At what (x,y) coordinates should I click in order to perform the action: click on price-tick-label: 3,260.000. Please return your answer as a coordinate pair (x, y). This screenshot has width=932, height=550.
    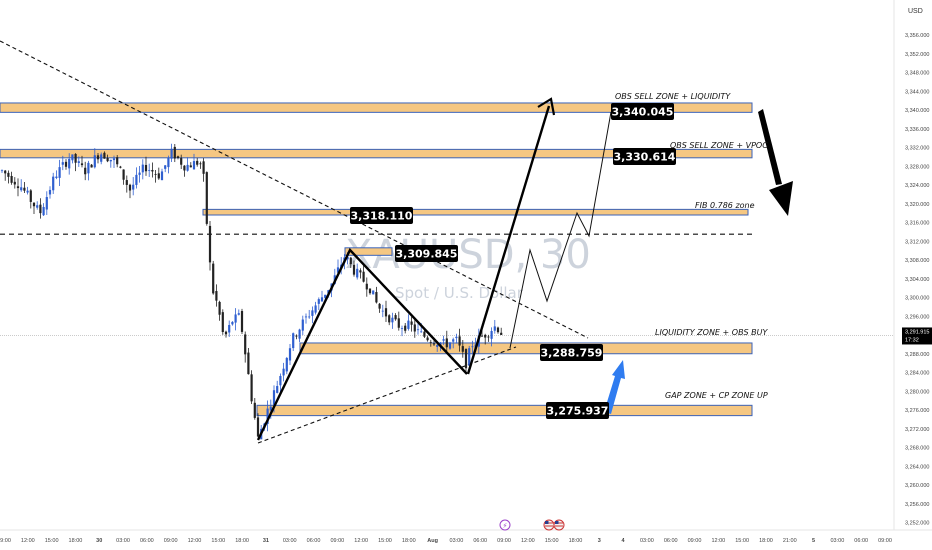
    Looking at the image, I should click on (917, 486).